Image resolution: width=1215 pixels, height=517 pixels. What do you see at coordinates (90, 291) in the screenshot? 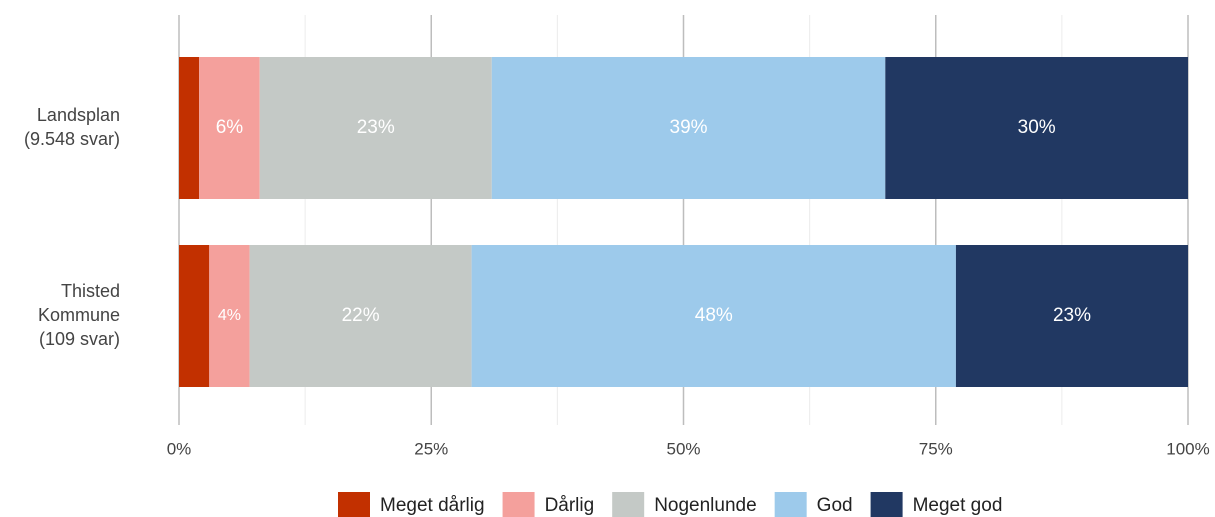
I see `y-tick-label: Thisted` at bounding box center [90, 291].